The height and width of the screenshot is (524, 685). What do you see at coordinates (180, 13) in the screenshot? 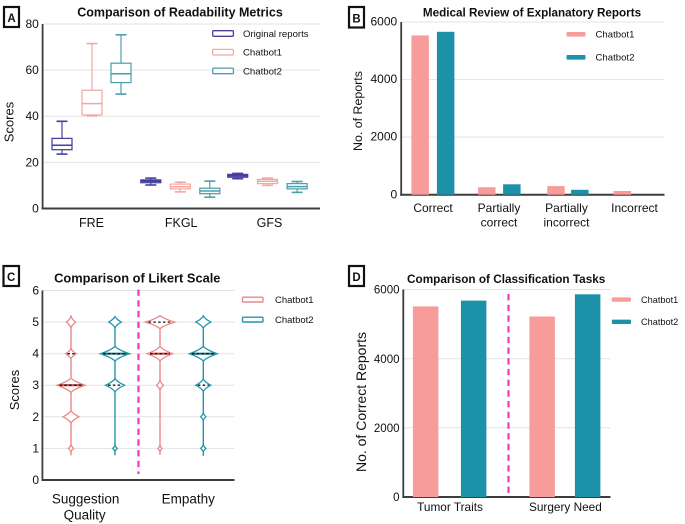
I see `svg-text:Comparison of Readability Metr: Comparison of Readability Metrics` at bounding box center [180, 13].